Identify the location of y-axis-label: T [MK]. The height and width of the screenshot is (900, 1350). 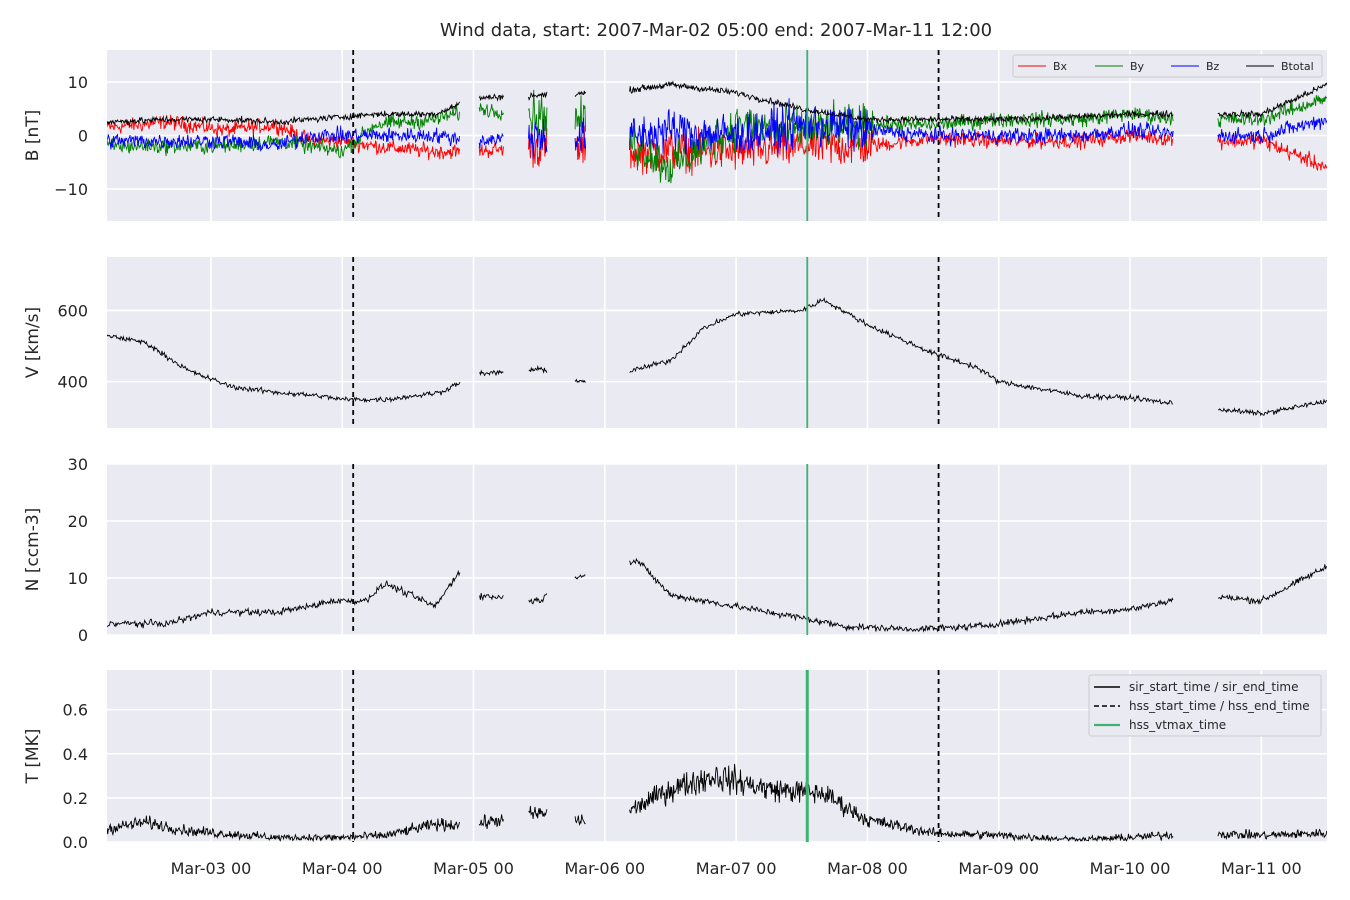
(33, 757).